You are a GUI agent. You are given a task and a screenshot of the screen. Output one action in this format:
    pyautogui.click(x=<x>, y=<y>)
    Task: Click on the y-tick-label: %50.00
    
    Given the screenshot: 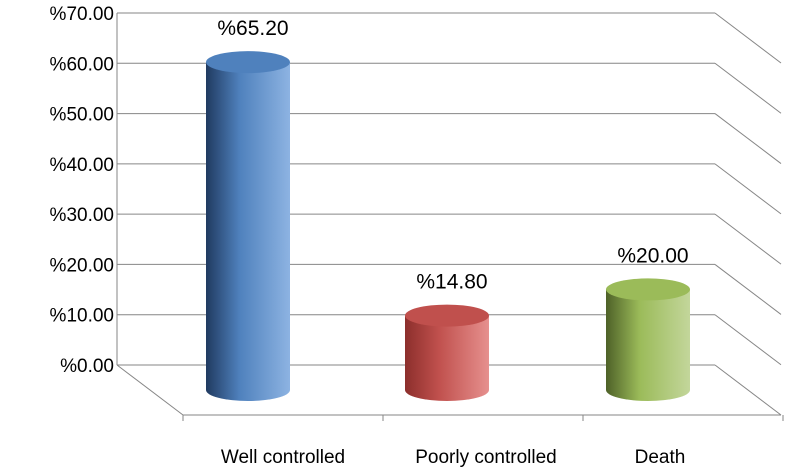 What is the action you would take?
    pyautogui.click(x=82, y=115)
    